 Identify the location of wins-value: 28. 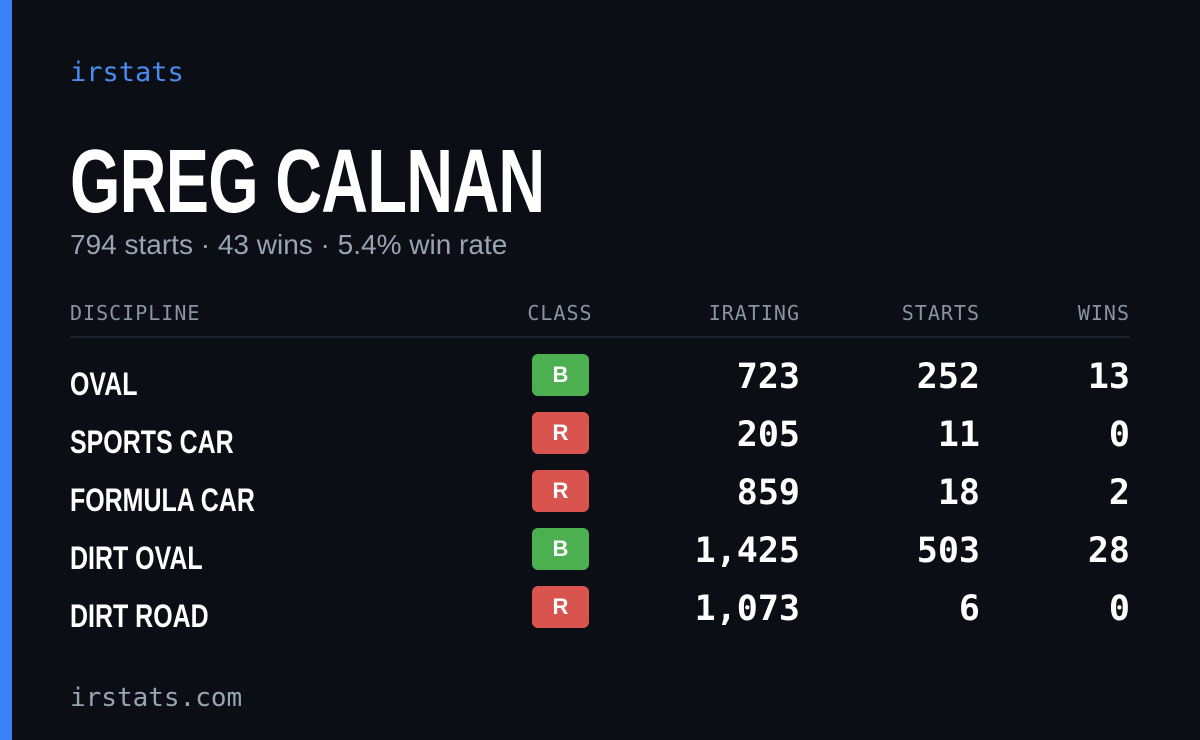
(1108, 551).